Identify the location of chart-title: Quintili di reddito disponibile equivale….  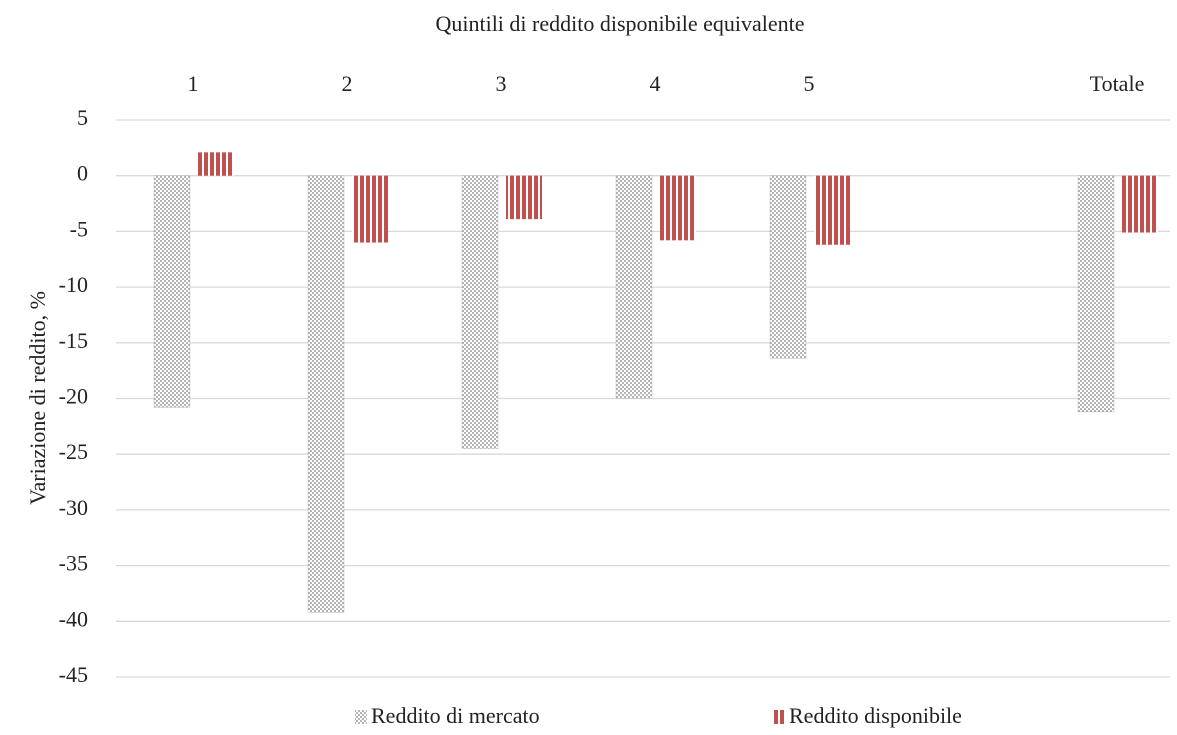
(619, 23).